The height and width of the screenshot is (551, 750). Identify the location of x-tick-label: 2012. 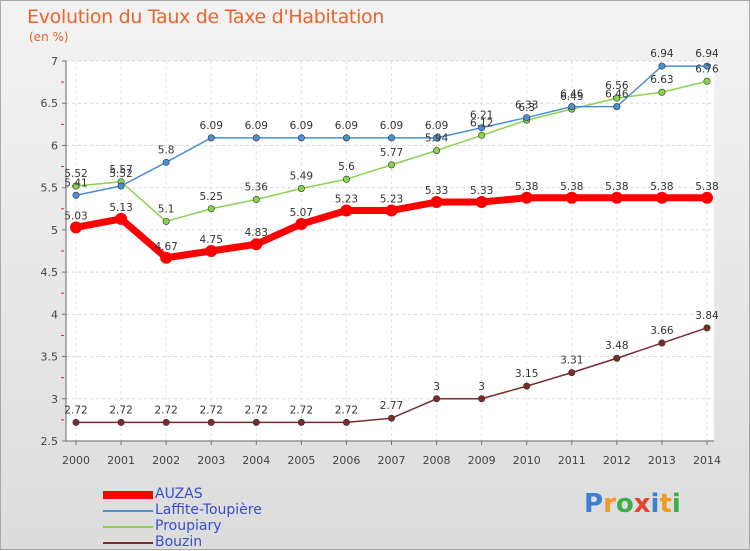
(617, 460).